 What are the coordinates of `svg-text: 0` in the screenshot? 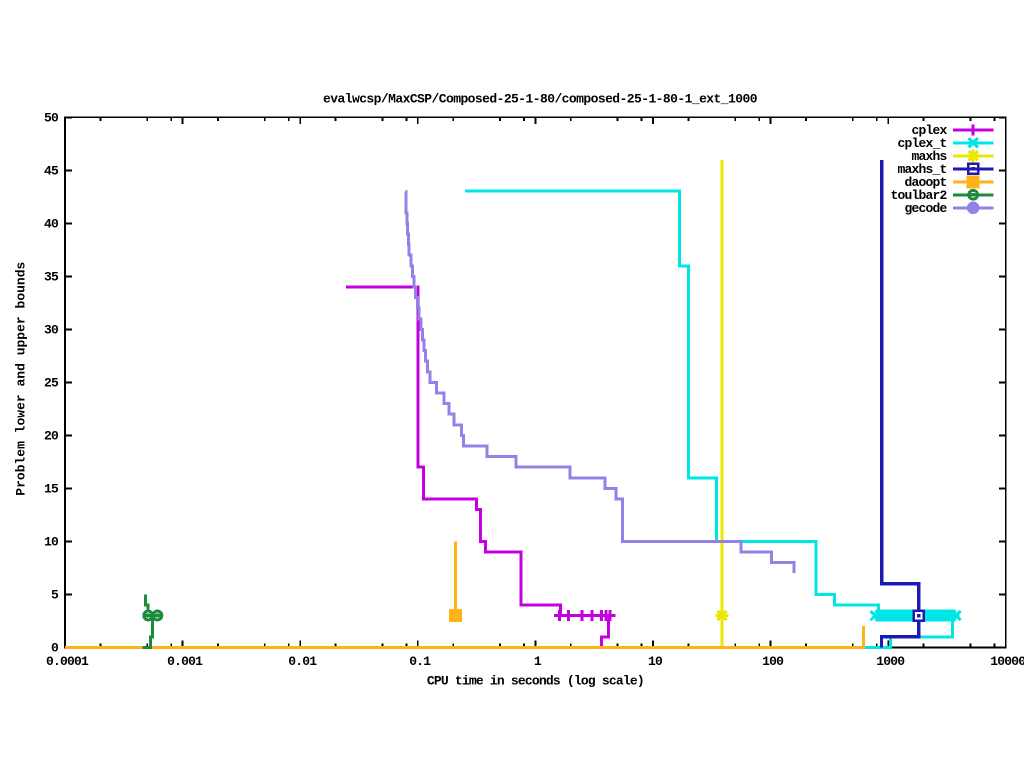 It's located at (55, 648).